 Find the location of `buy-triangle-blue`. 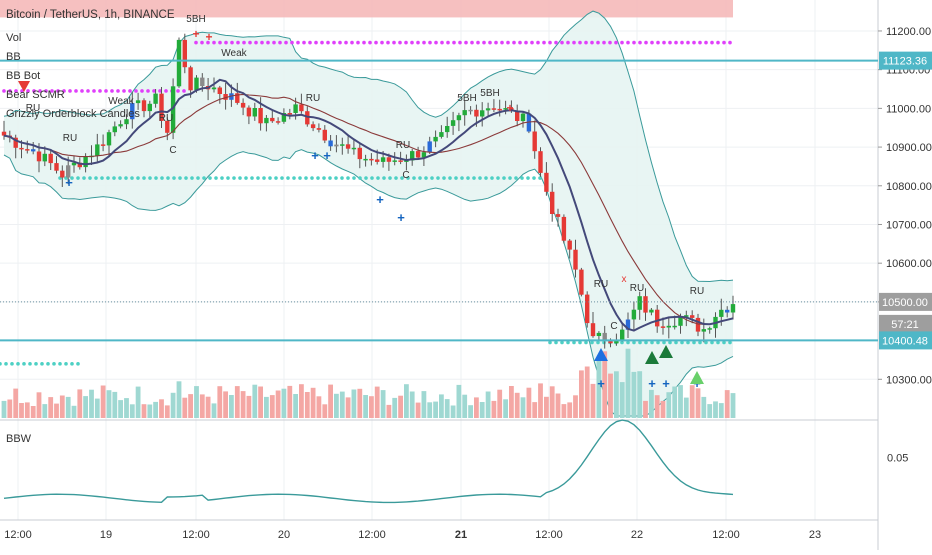

buy-triangle-blue is located at coordinates (601, 354).